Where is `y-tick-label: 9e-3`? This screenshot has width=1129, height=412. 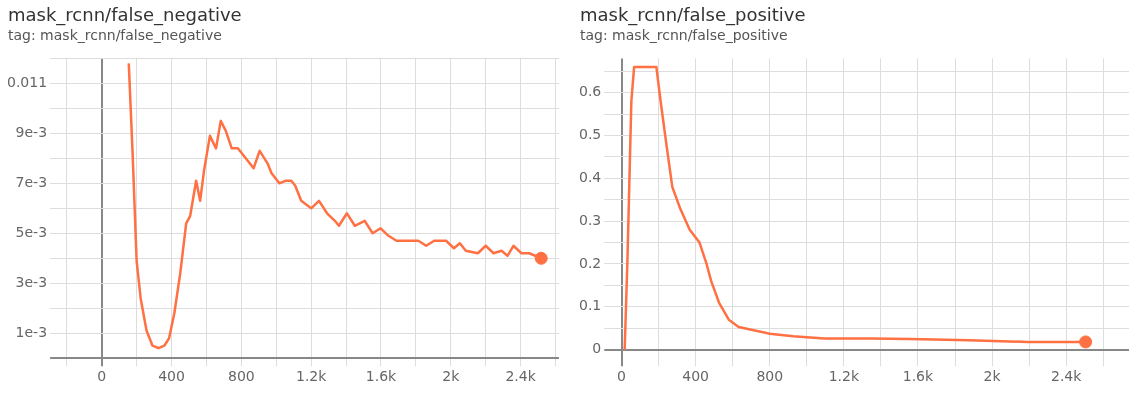 y-tick-label: 9e-3 is located at coordinates (31, 131).